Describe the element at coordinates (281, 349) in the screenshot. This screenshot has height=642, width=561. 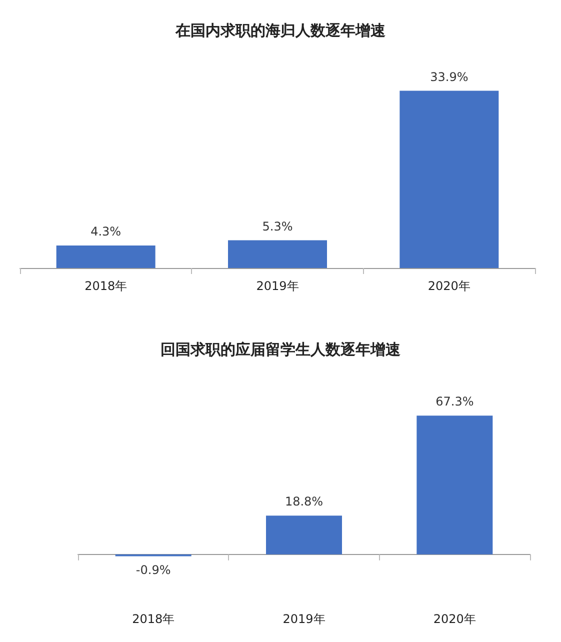
I see `chart-title: 回国求职的应届留学生人数逐年增速` at that location.